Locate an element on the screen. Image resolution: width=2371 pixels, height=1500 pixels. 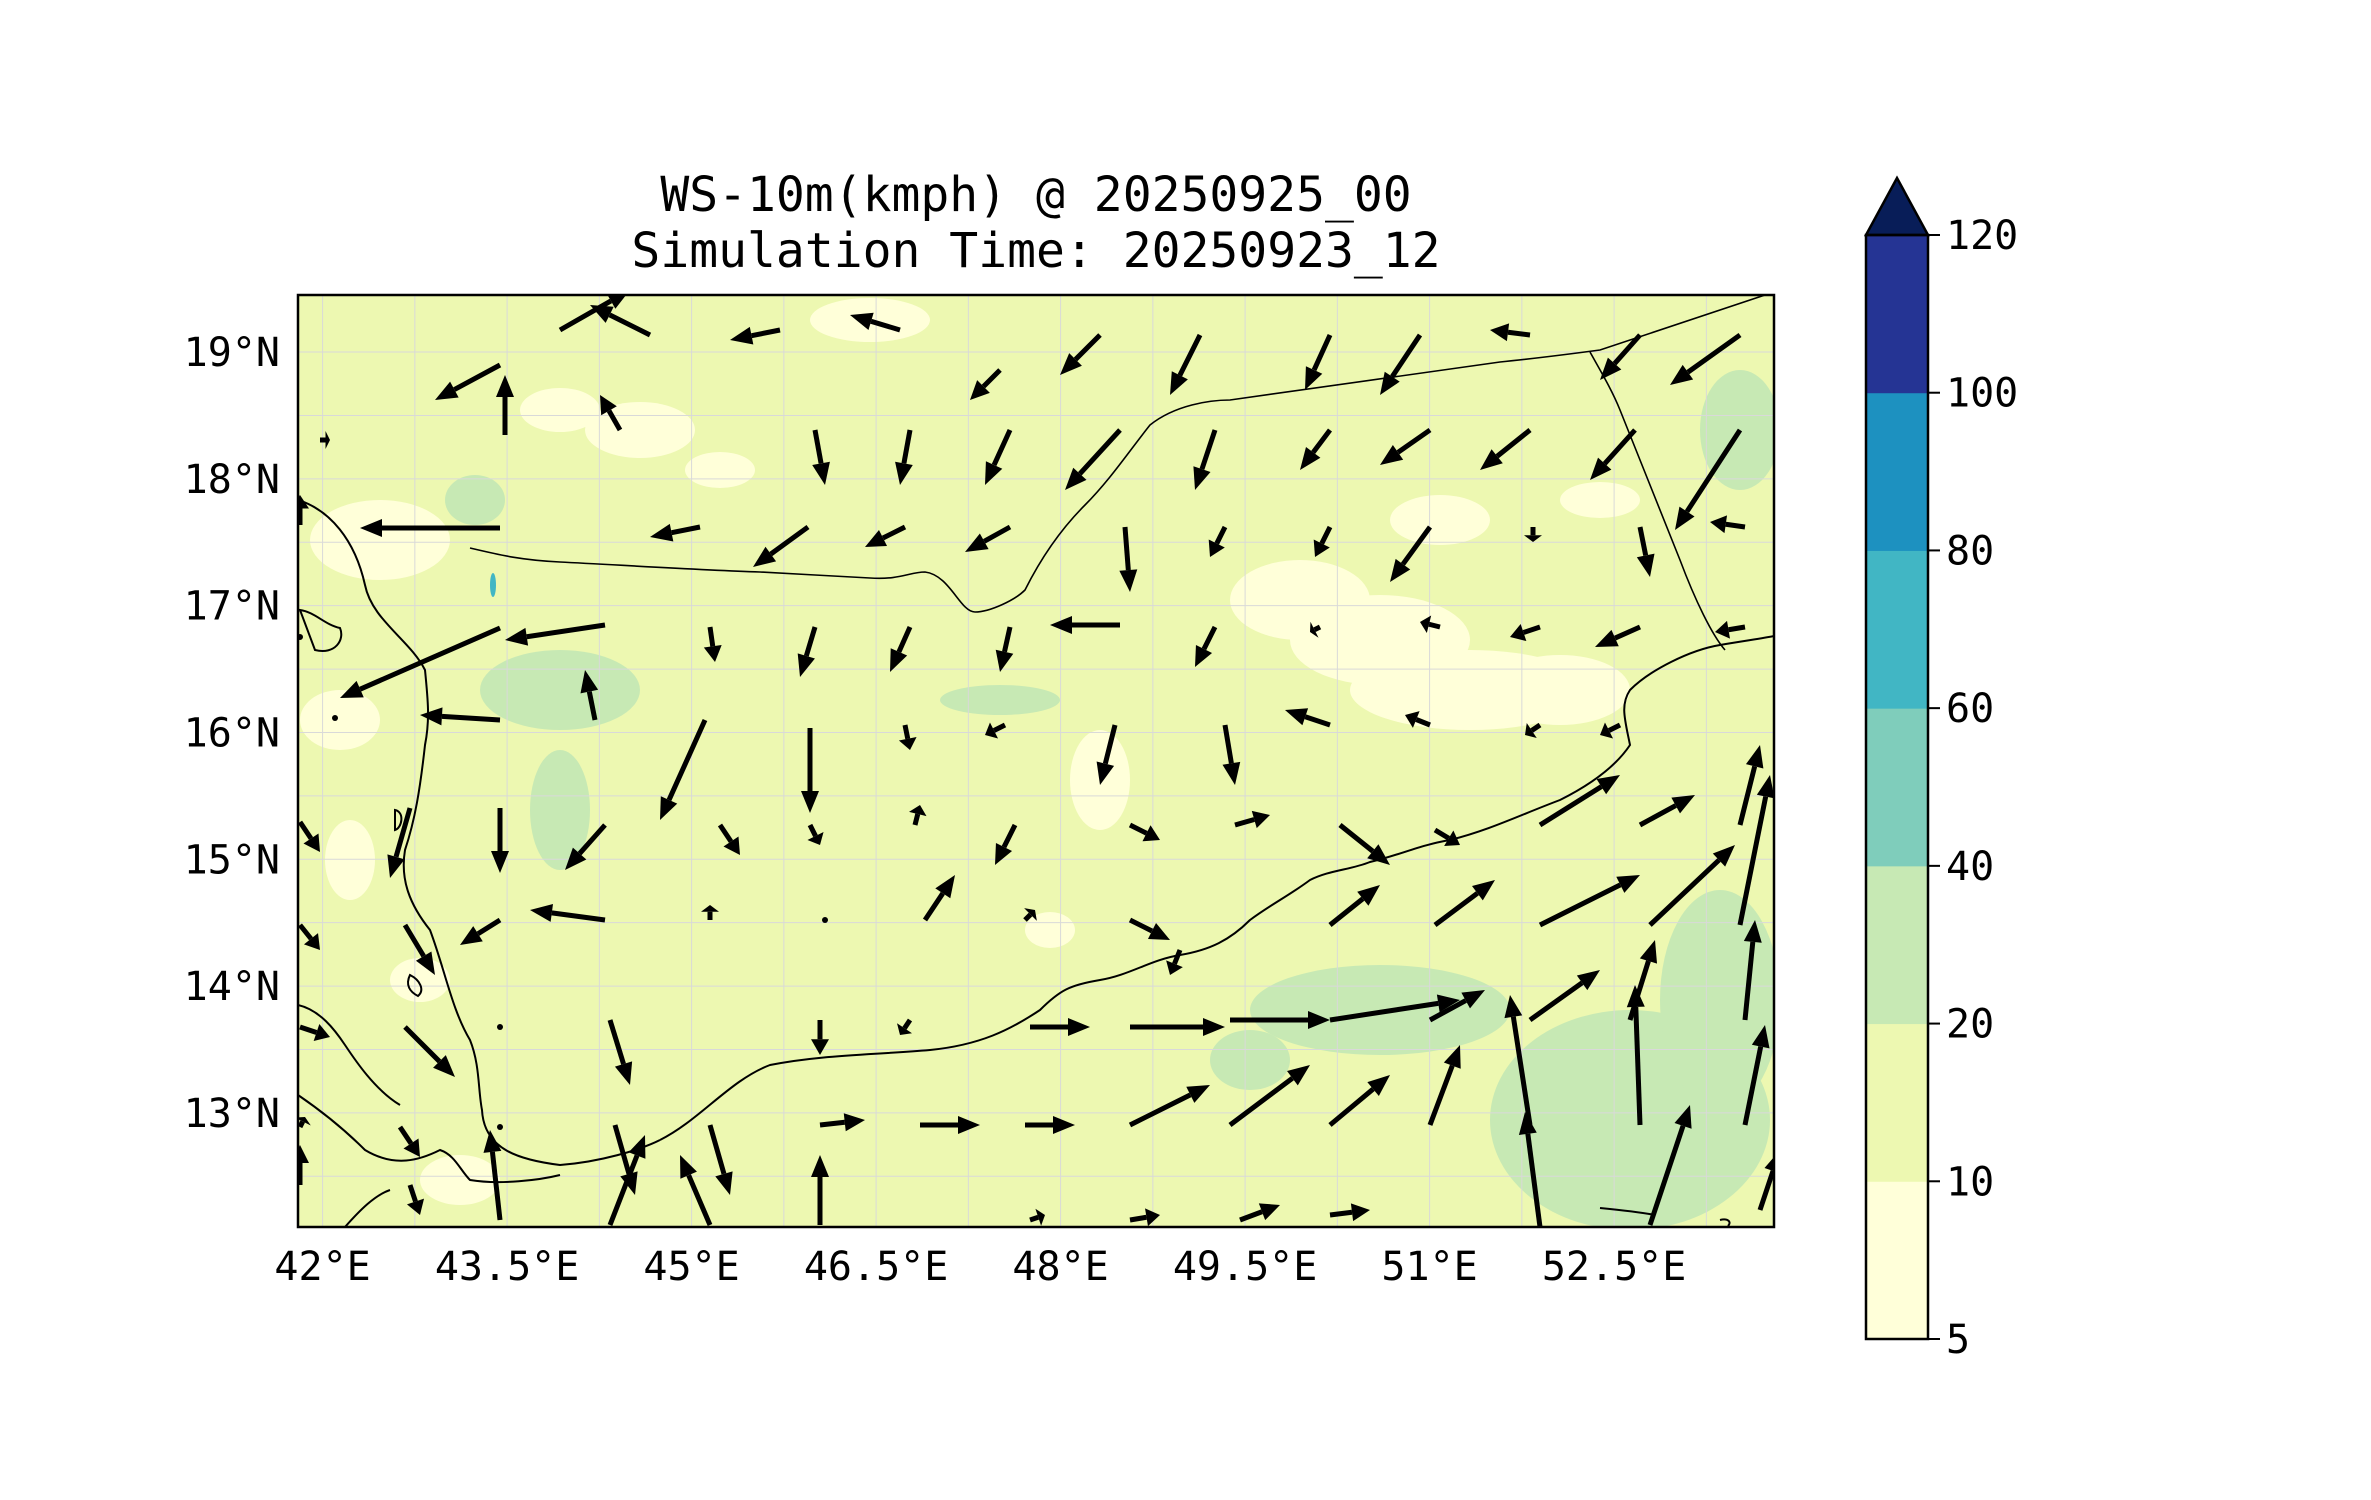
colorbar-tick-label: 20 is located at coordinates (1970, 1025).